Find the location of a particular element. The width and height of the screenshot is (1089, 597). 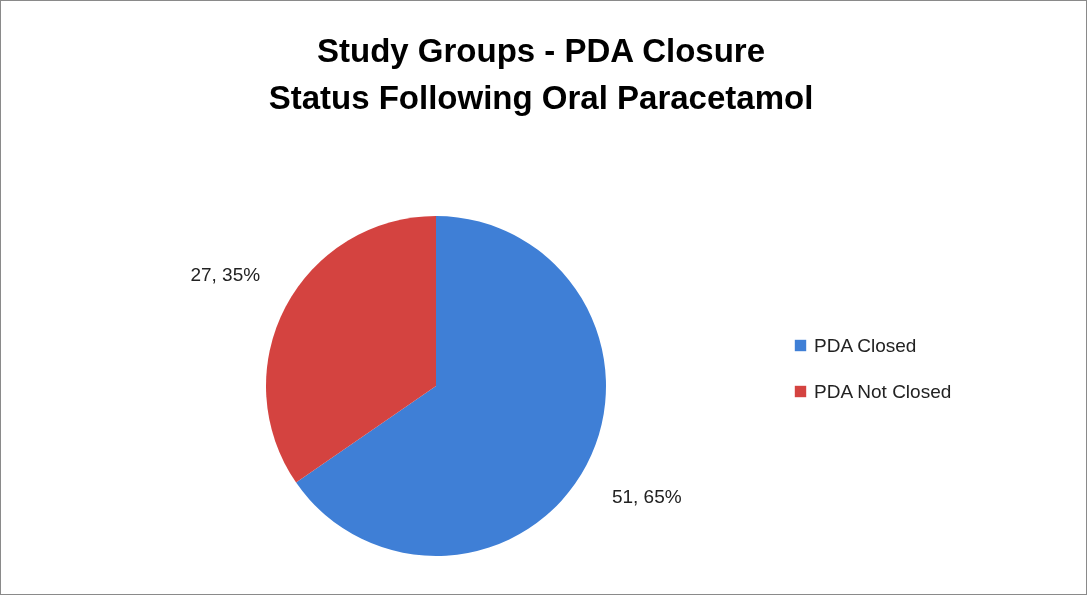

pie-slice is located at coordinates (351, 349).